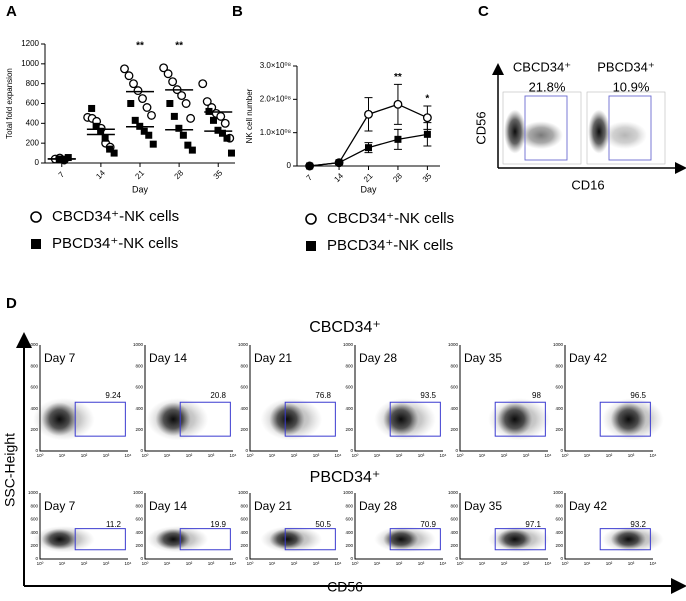 This screenshot has height=601, width=686. I want to click on legend-label: CBCD34⁺-NK cells, so click(115, 216).